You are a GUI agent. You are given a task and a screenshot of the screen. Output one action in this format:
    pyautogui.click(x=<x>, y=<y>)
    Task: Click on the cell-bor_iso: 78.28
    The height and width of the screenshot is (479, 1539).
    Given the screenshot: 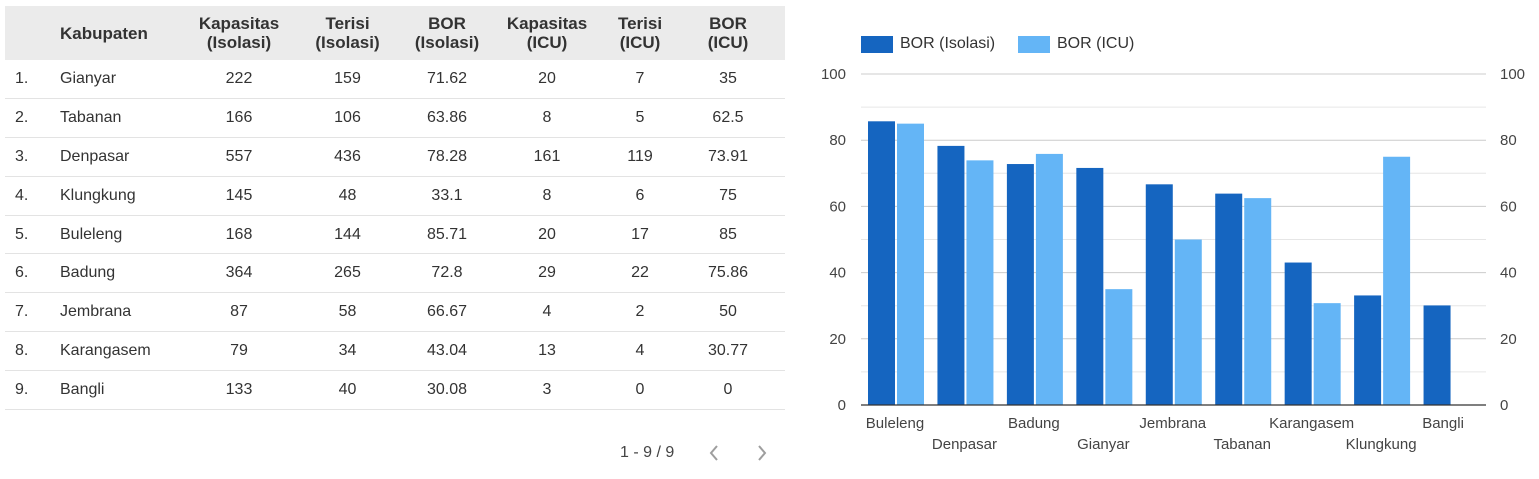 What is the action you would take?
    pyautogui.click(x=447, y=156)
    